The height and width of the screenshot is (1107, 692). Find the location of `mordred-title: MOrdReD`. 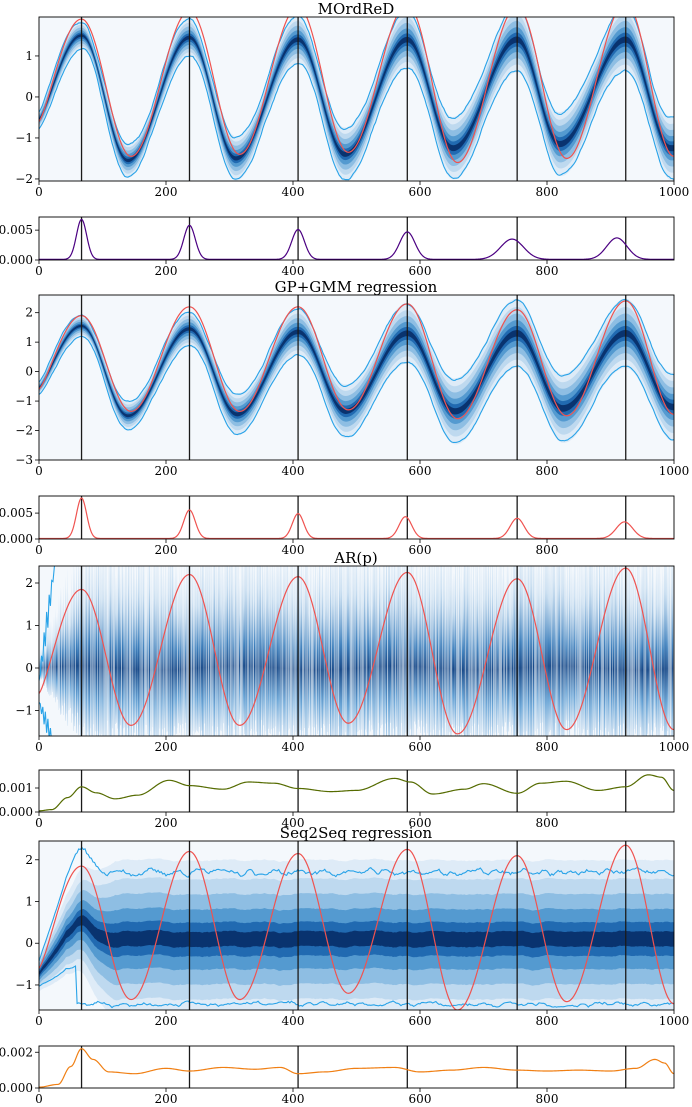

mordred-title: MOrdReD is located at coordinates (356, 9).